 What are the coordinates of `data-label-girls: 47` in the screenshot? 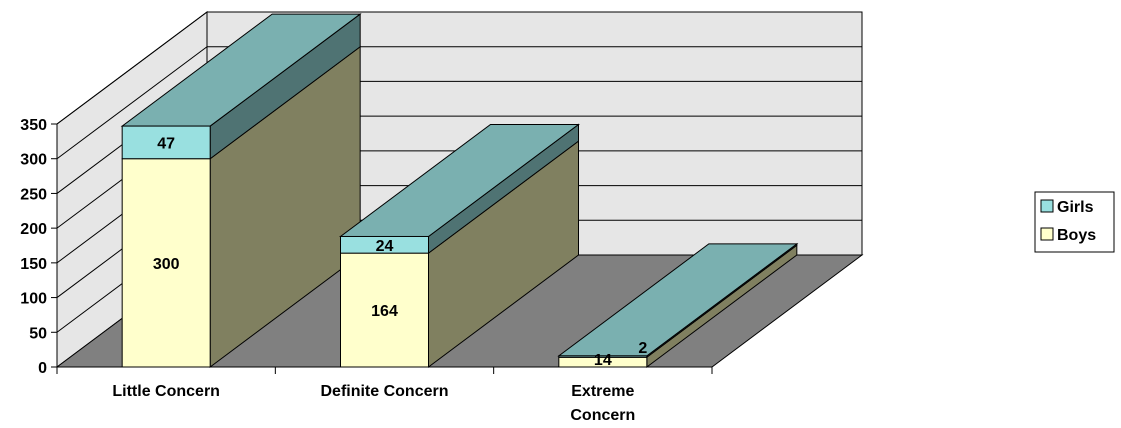 It's located at (166, 143).